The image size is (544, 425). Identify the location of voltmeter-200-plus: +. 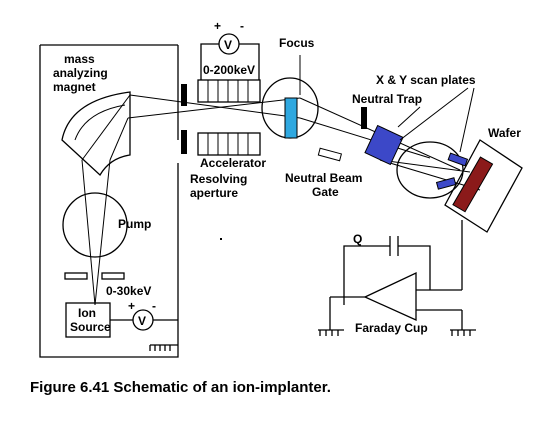
(217, 26).